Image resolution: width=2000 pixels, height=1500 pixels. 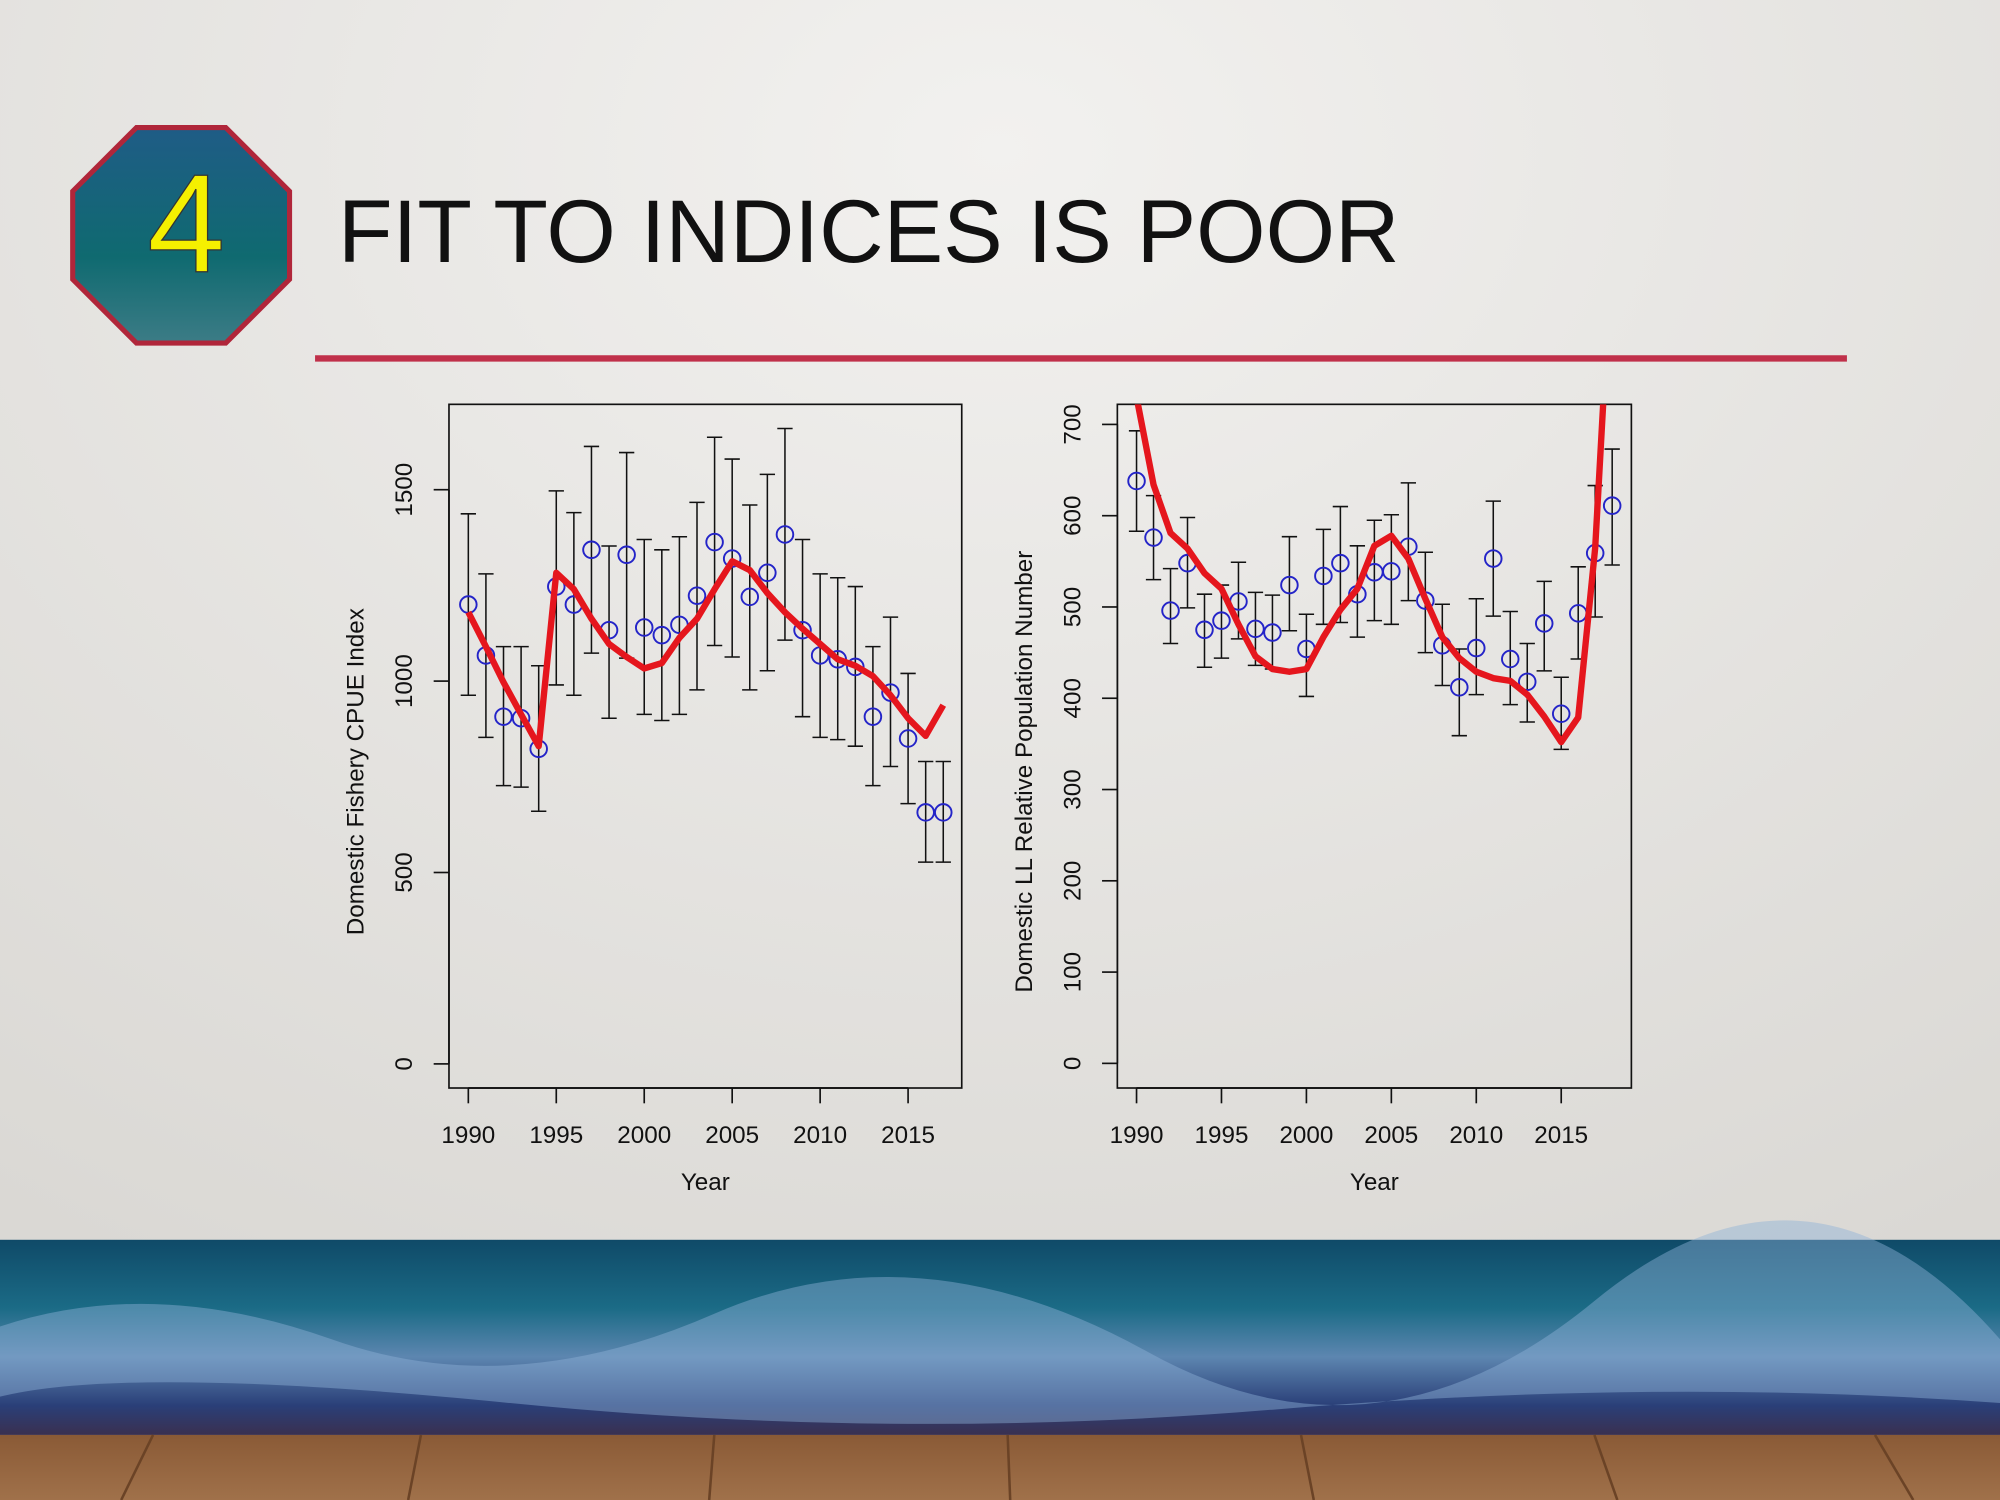 What do you see at coordinates (404, 490) in the screenshot?
I see `y-tick-label: 1500` at bounding box center [404, 490].